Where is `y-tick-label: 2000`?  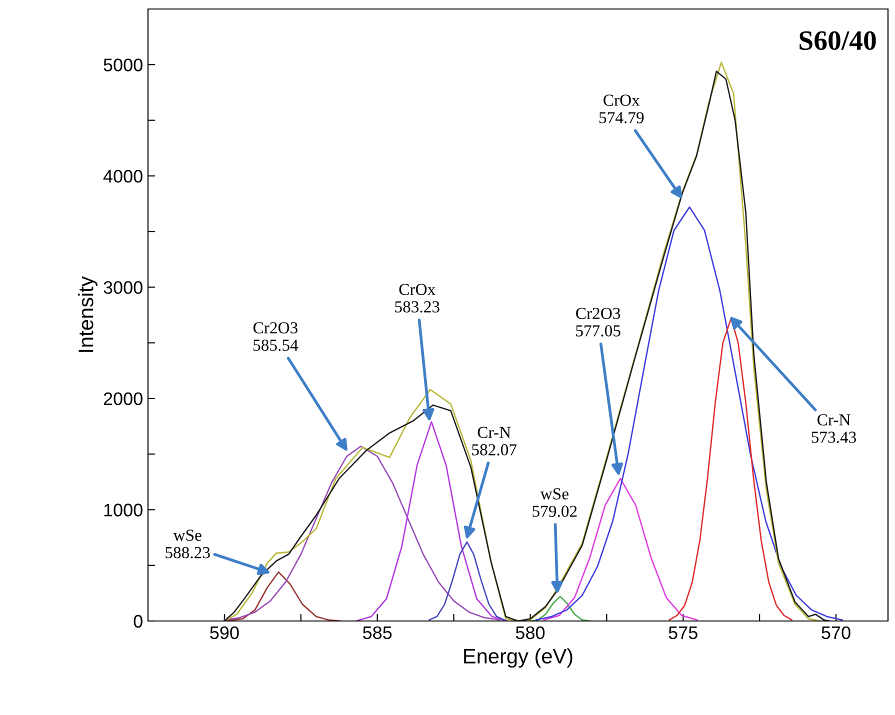 y-tick-label: 2000 is located at coordinates (123, 399).